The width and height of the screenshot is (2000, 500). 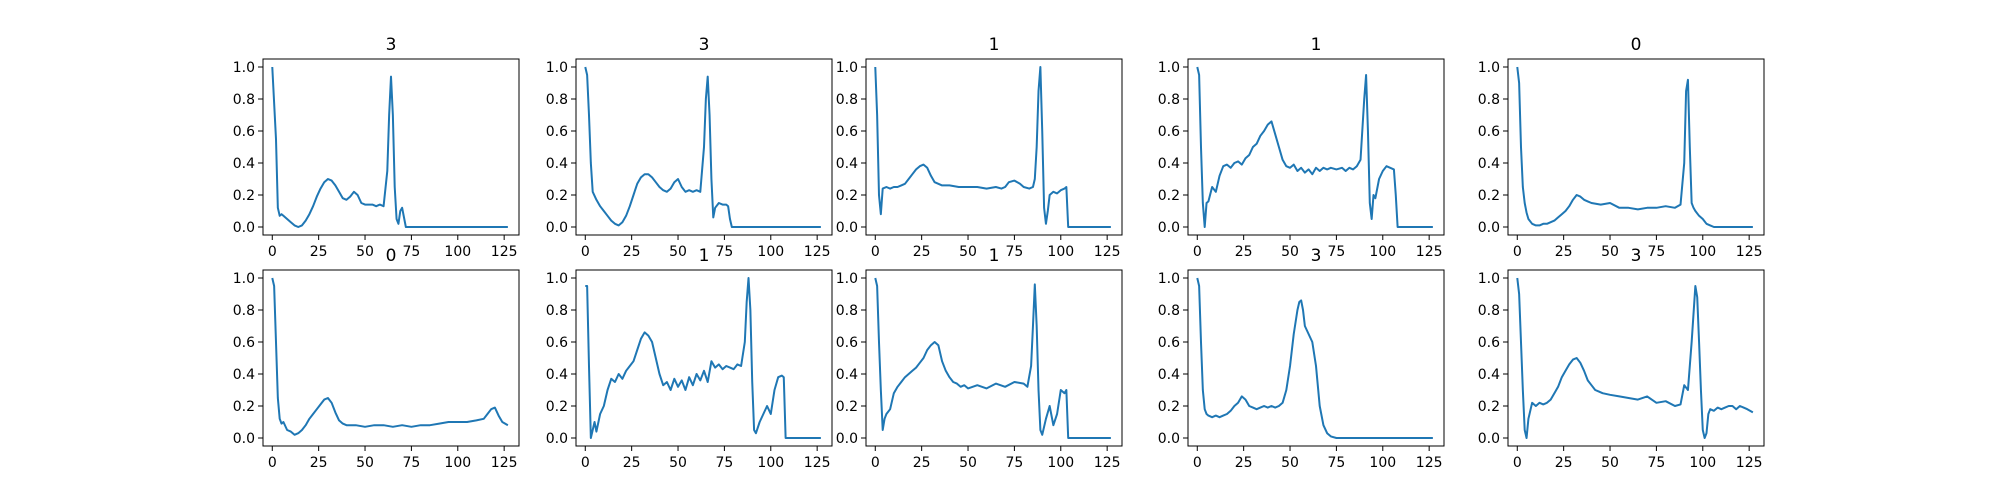 What do you see at coordinates (376, 147) in the screenshot?
I see `subplot-1: 3 0 25 50 75 100 125 0.0 0.2 0.4 0.6 0.8 1.0` at bounding box center [376, 147].